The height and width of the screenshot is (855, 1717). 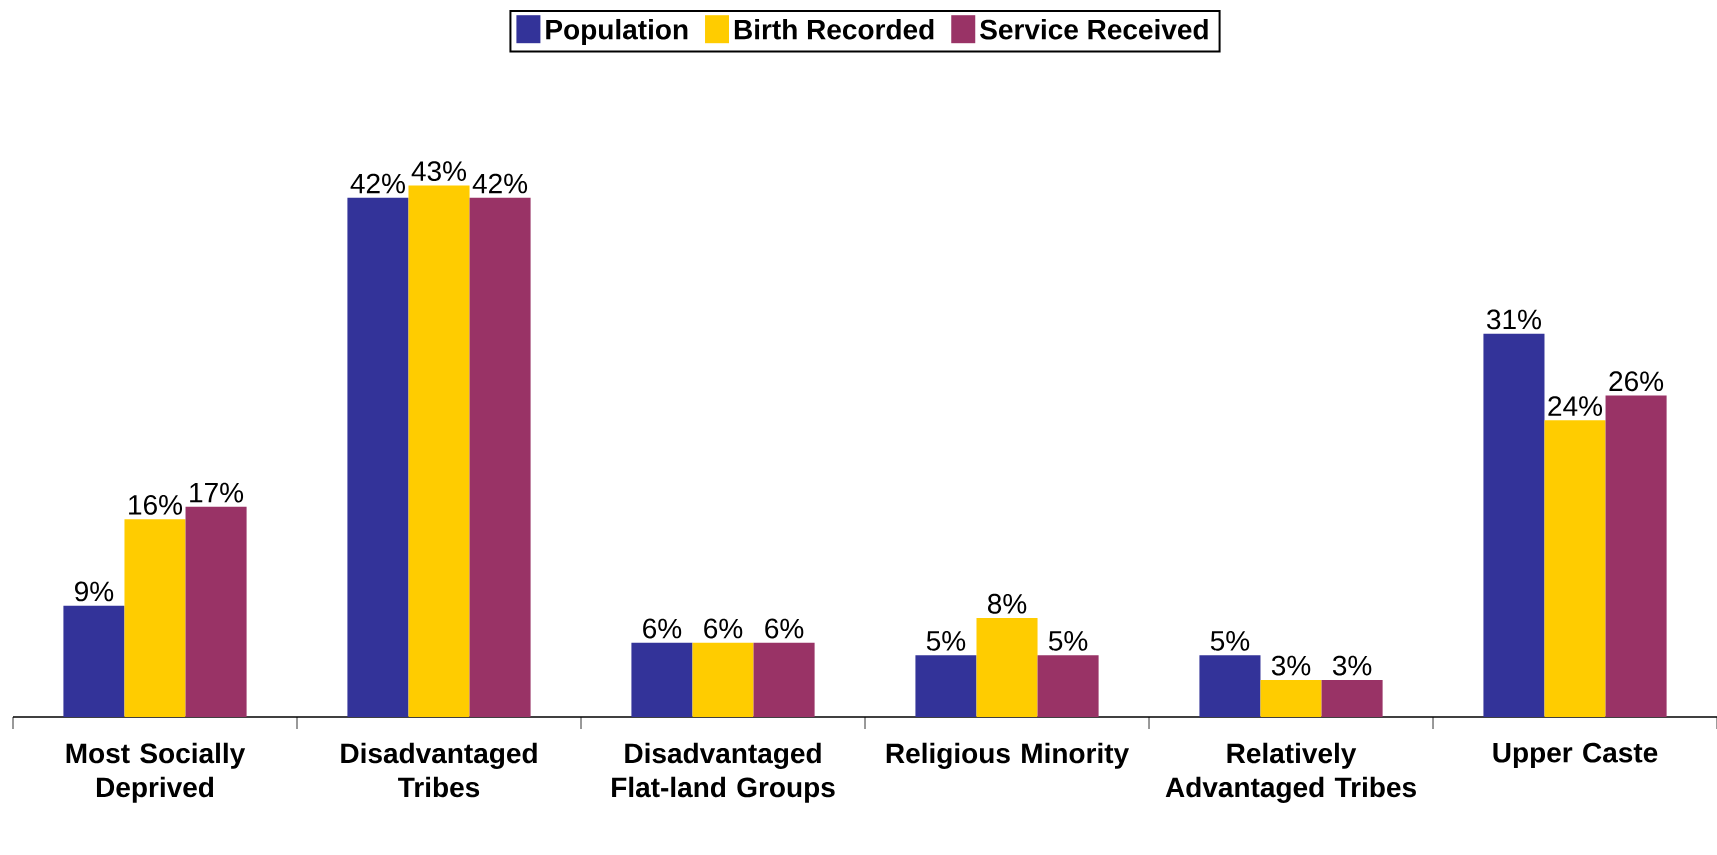 What do you see at coordinates (156, 504) in the screenshot?
I see `data-label: 16%` at bounding box center [156, 504].